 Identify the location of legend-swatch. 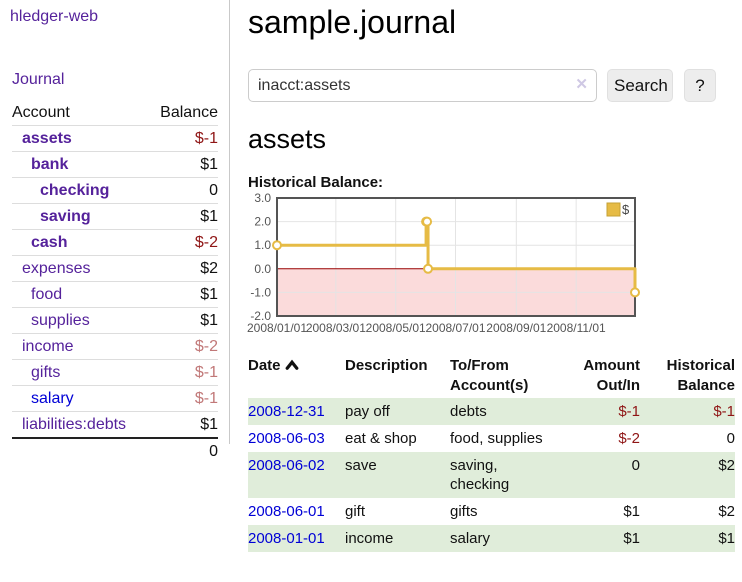
(613, 209).